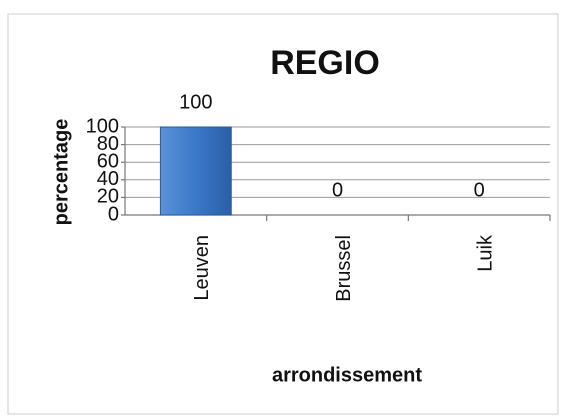 The height and width of the screenshot is (419, 565). What do you see at coordinates (344, 268) in the screenshot?
I see `x-tick-label: Brussel` at bounding box center [344, 268].